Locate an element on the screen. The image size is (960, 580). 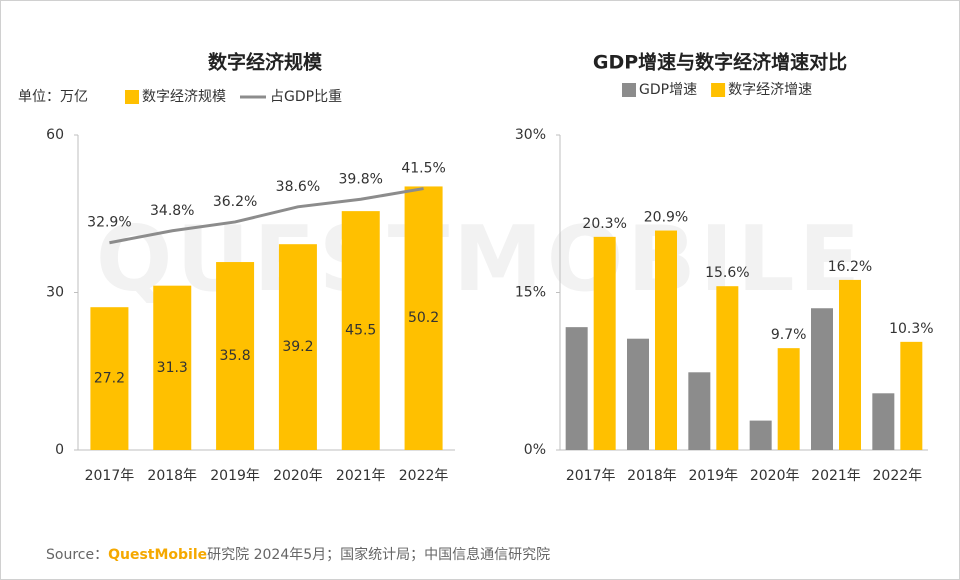
y-tick-label: 0% is located at coordinates (535, 450).